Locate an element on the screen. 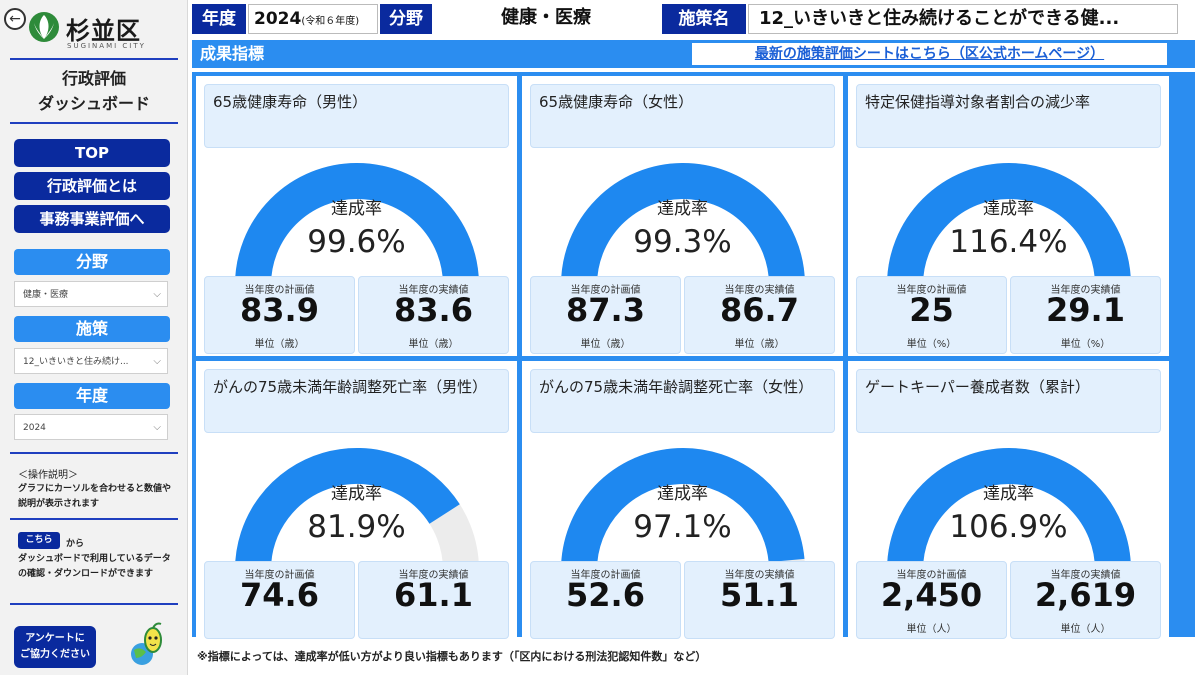  actual-value-box: 当年度の実績値 2,619 単位（人） is located at coordinates (1085, 600).